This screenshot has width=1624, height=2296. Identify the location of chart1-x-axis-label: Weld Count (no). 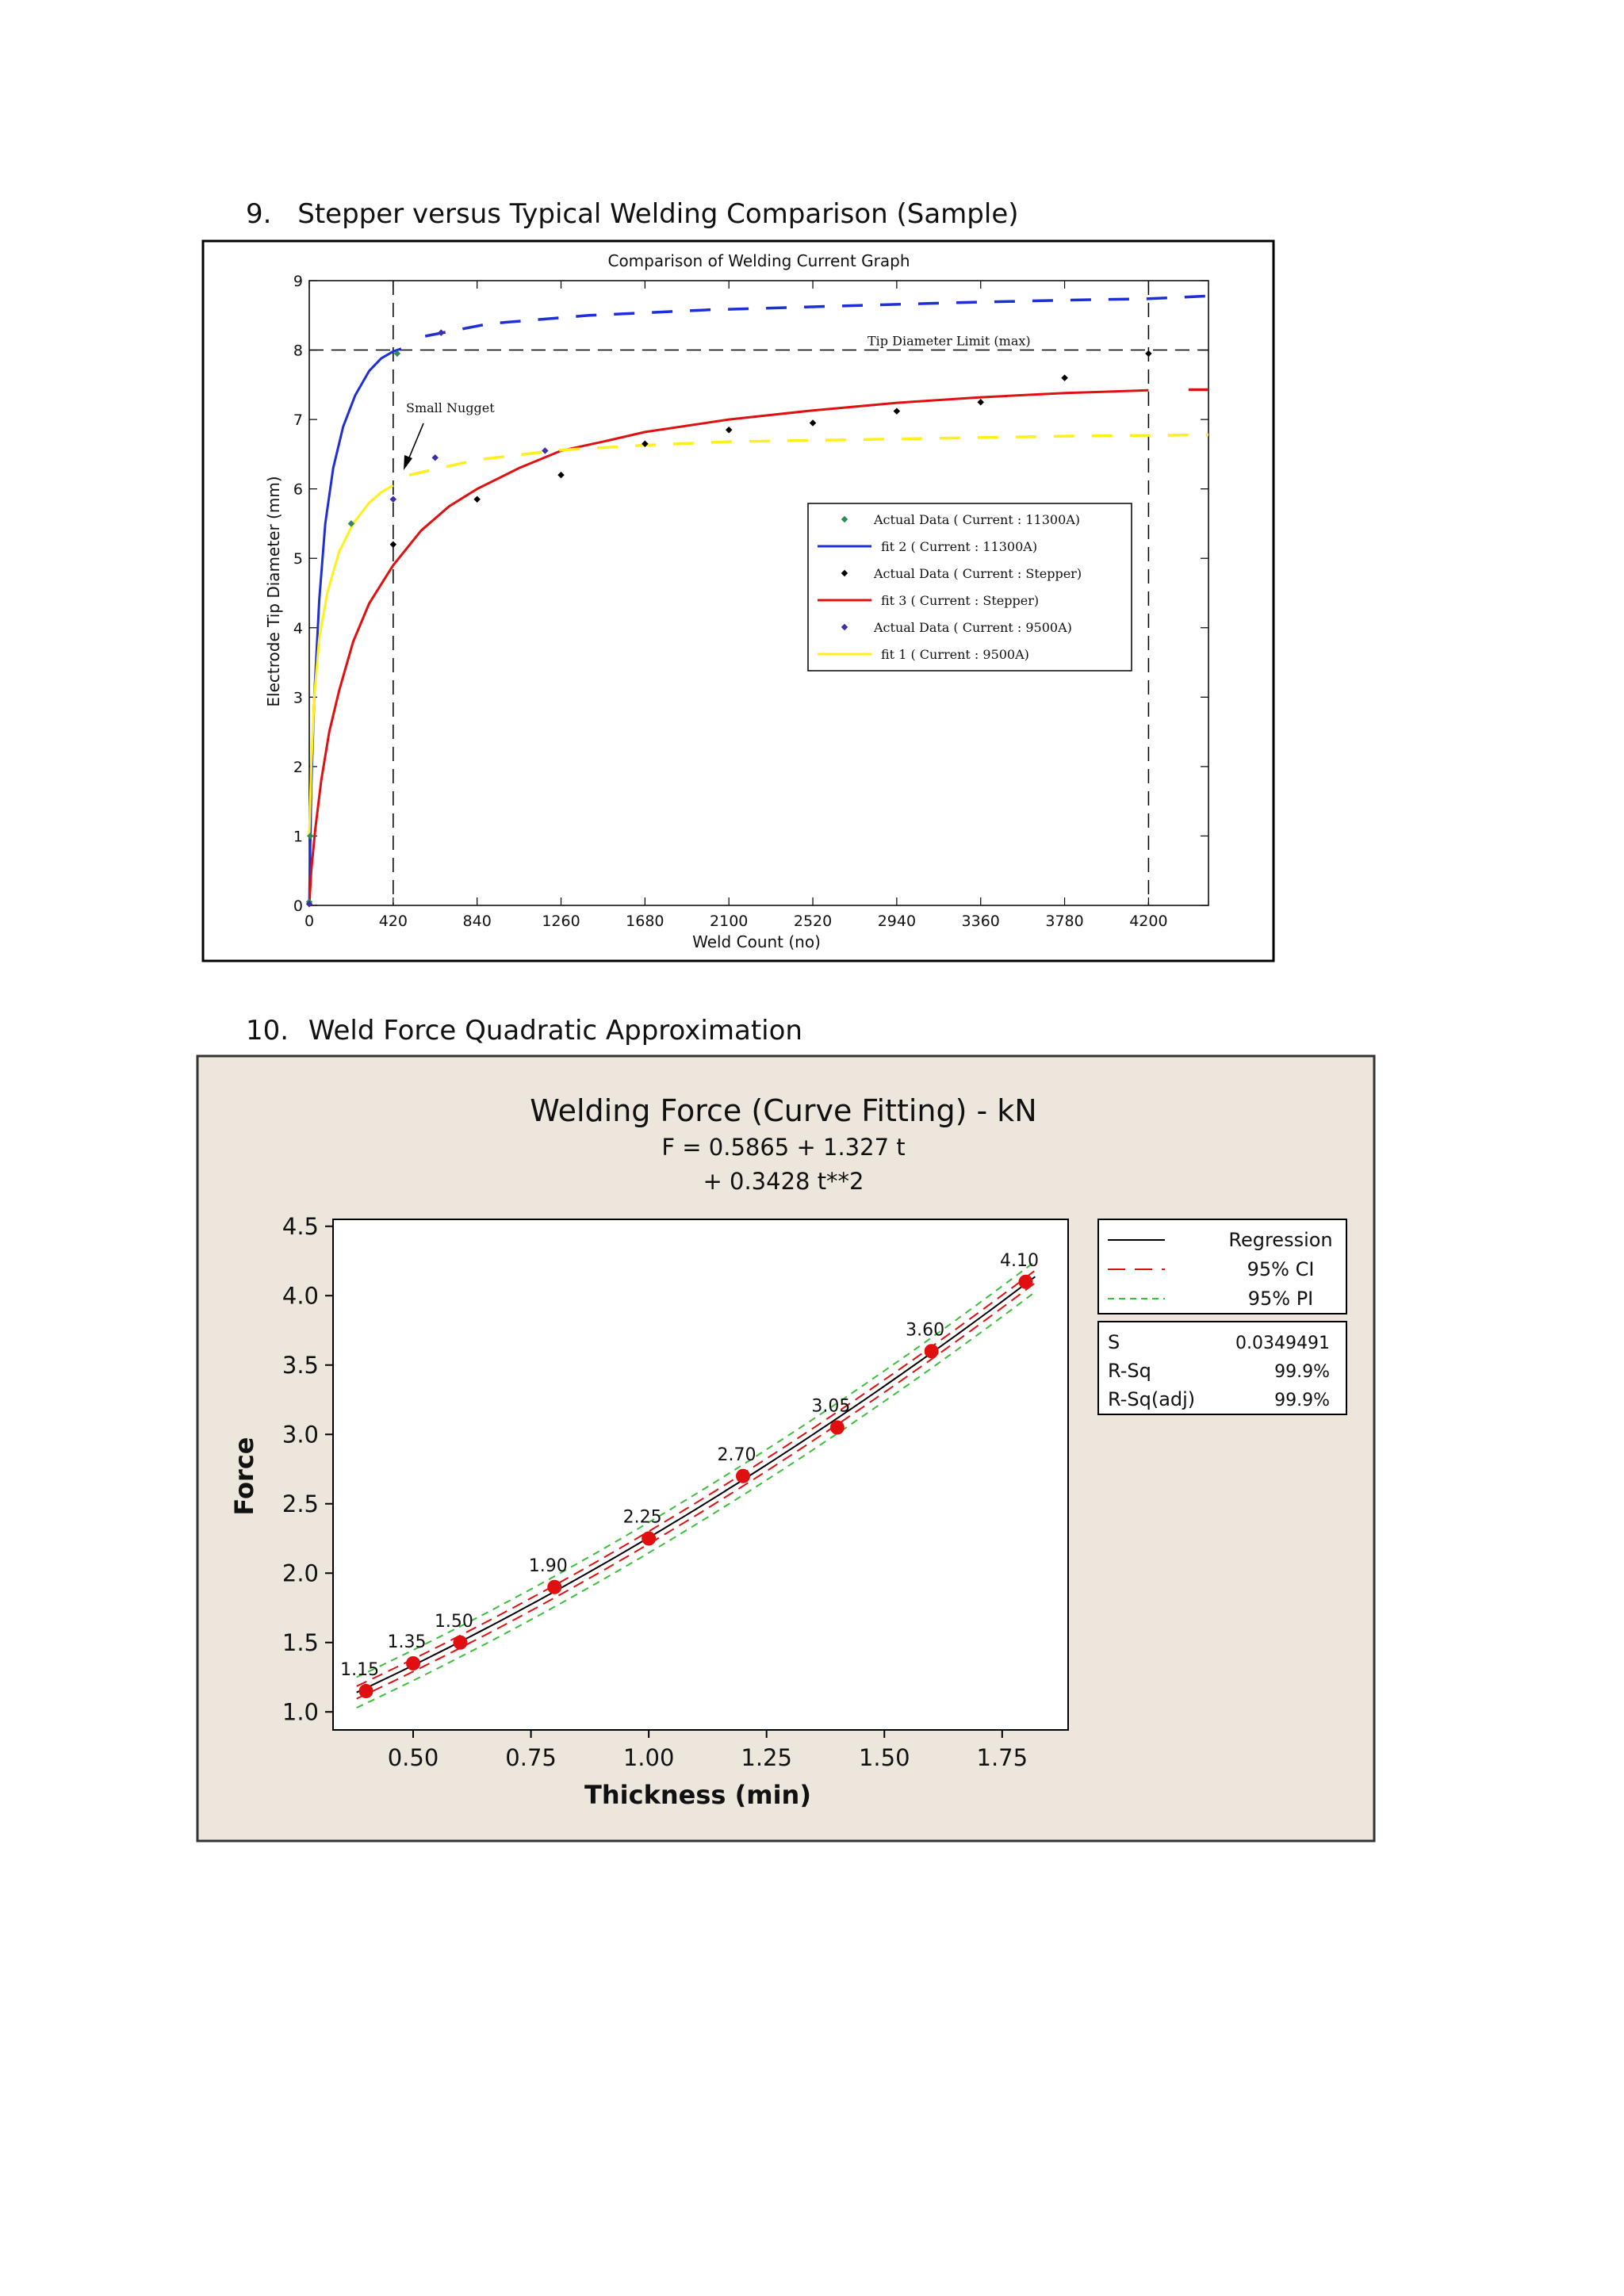
(756, 941).